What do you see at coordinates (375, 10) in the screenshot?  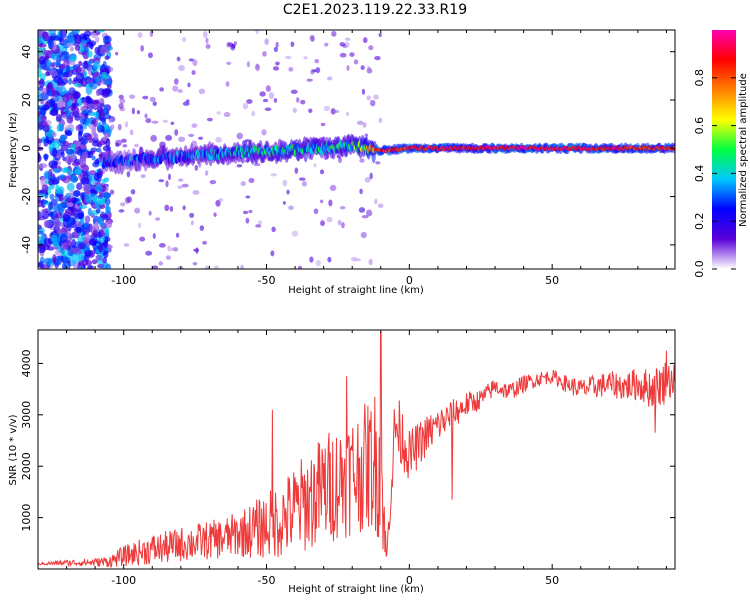 I see `figure-title: C2E1.2023.119.22.33.R19` at bounding box center [375, 10].